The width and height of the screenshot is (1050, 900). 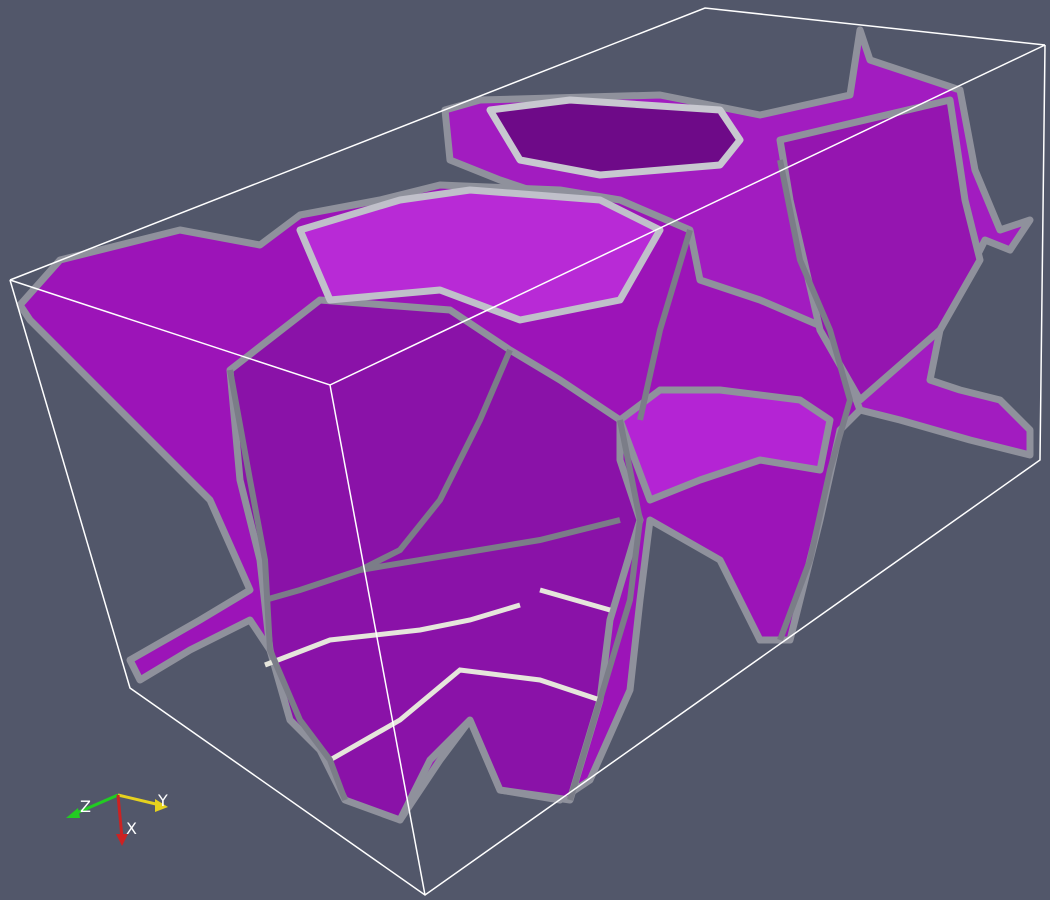 I want to click on y-label: Y, so click(x=162, y=800).